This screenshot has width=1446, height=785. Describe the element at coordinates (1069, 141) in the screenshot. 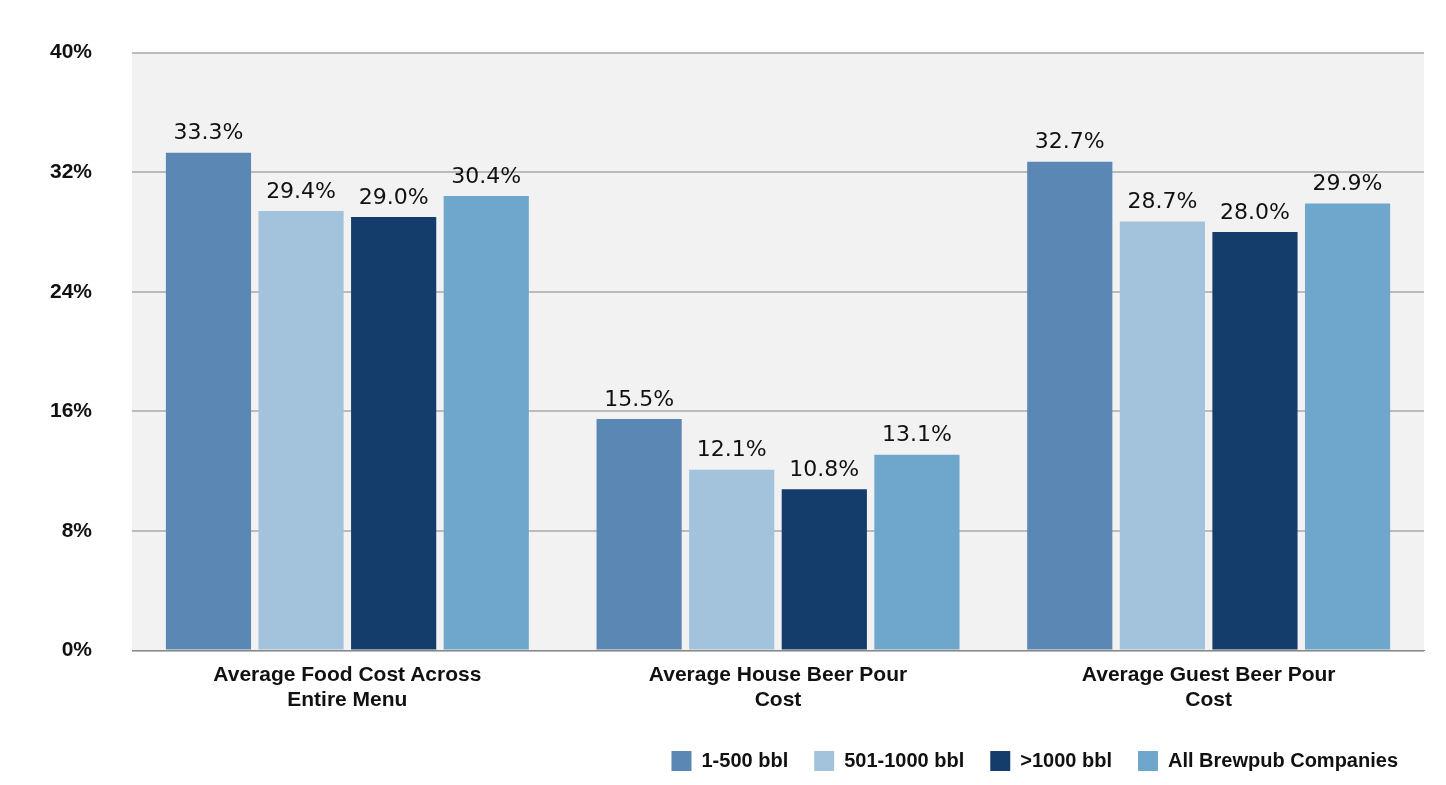

I see `data-label: 32.7%` at that location.